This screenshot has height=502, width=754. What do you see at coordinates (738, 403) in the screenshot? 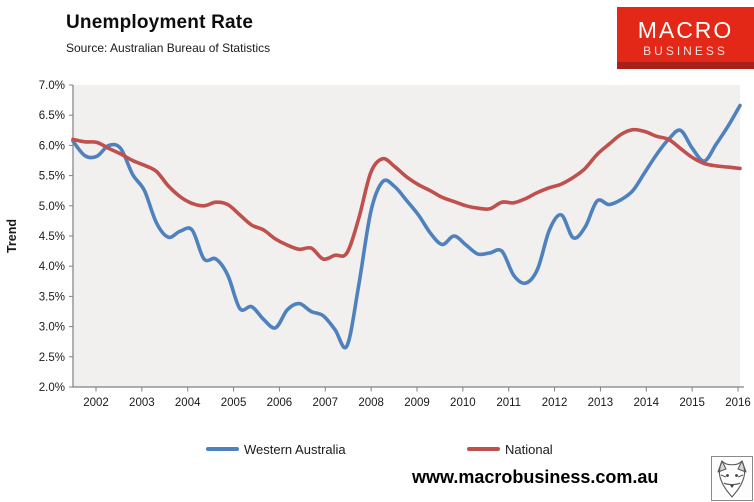
I see `x-tick-label: 2016` at bounding box center [738, 403].